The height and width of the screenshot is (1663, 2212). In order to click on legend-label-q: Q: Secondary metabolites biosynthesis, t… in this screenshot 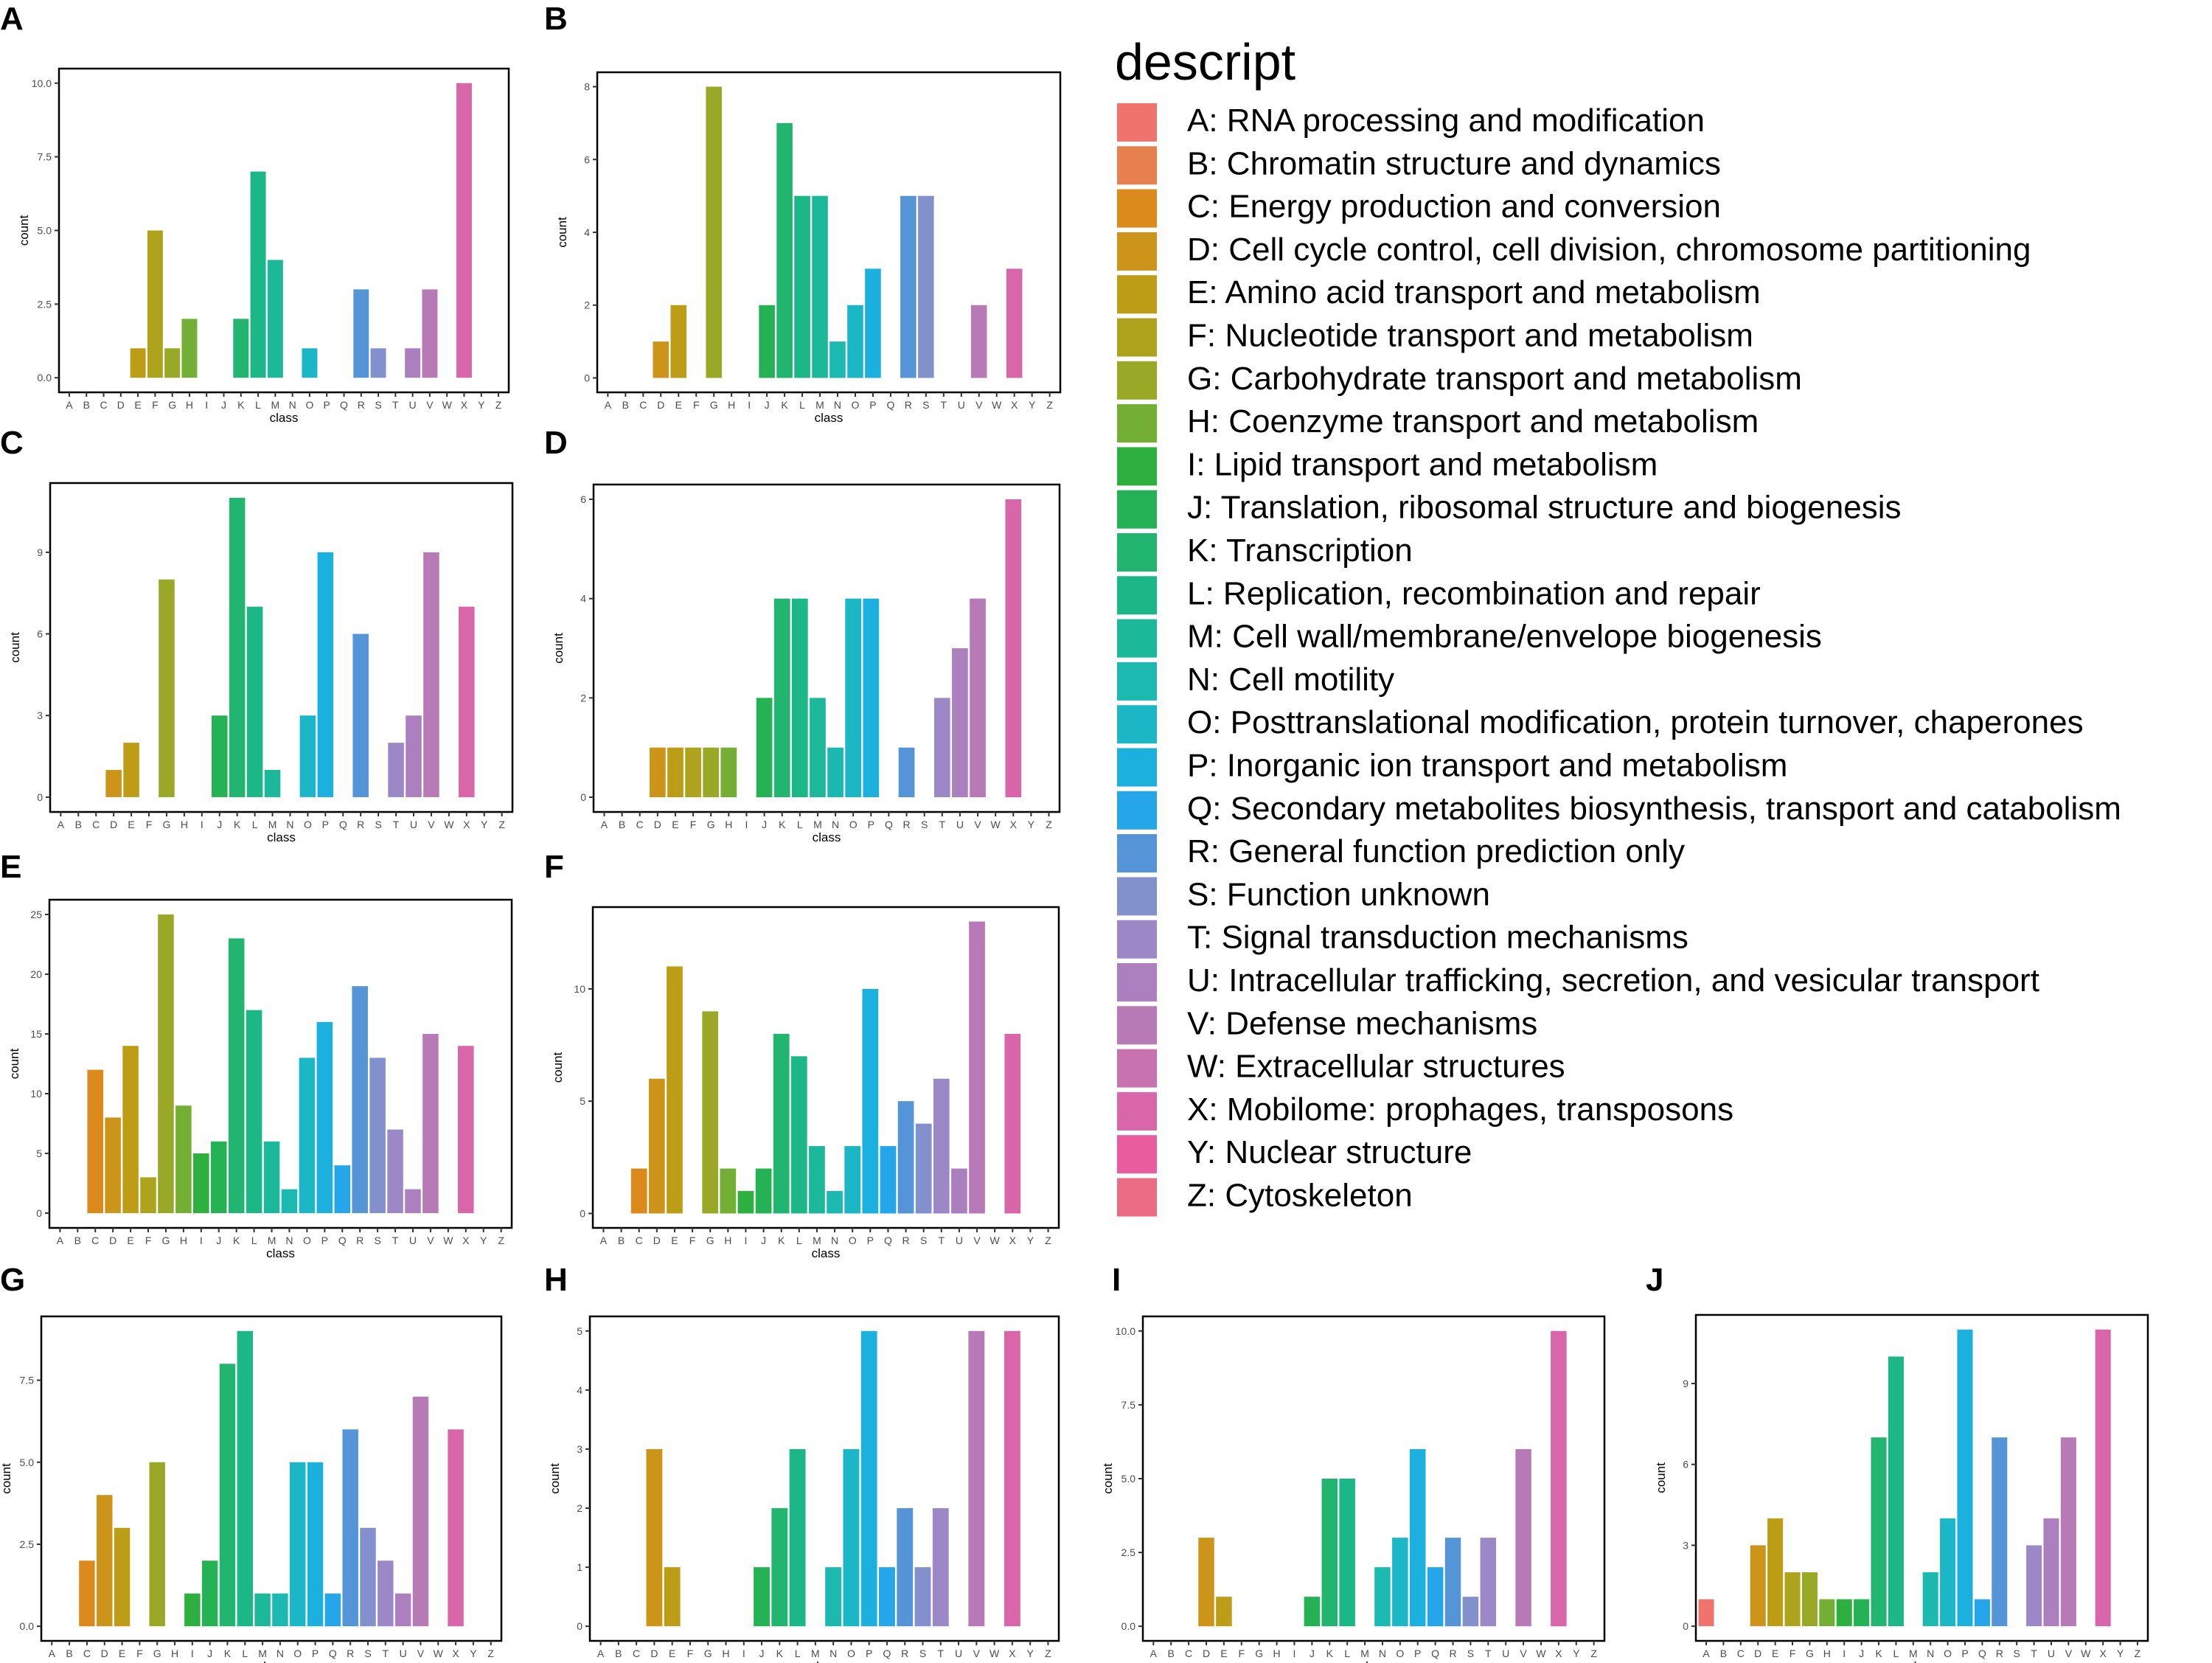, I will do `click(1654, 809)`.